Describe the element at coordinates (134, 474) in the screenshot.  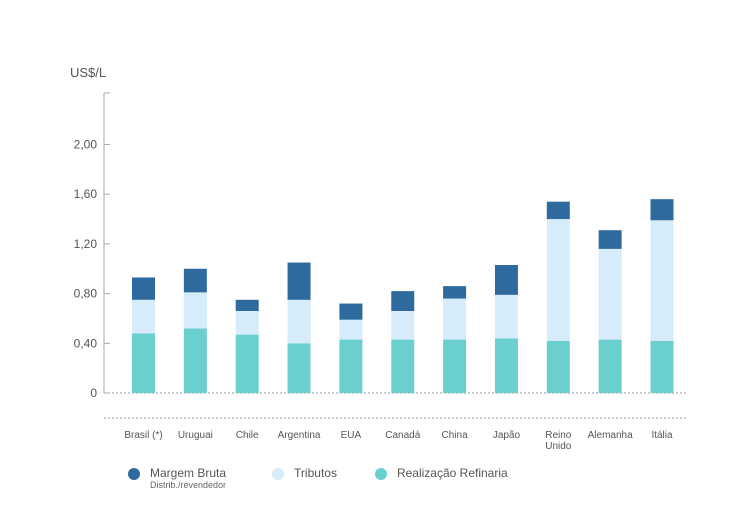
I see `legend-swatch-margem-bruta` at that location.